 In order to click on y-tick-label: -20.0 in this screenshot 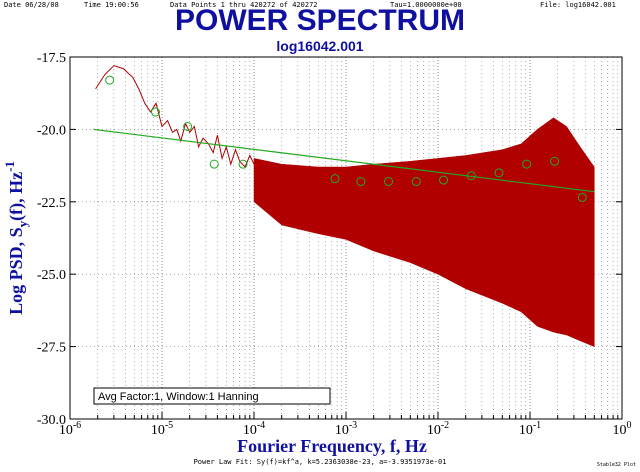, I will do `click(51, 130)`.